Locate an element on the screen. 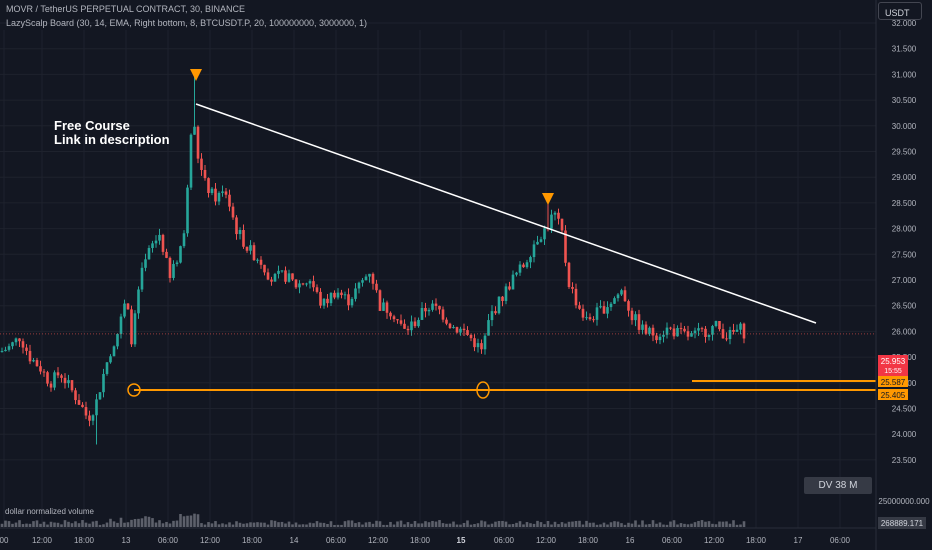 This screenshot has width=932, height=550. volume-indicator-label: dollar normalized volume is located at coordinates (49, 511).